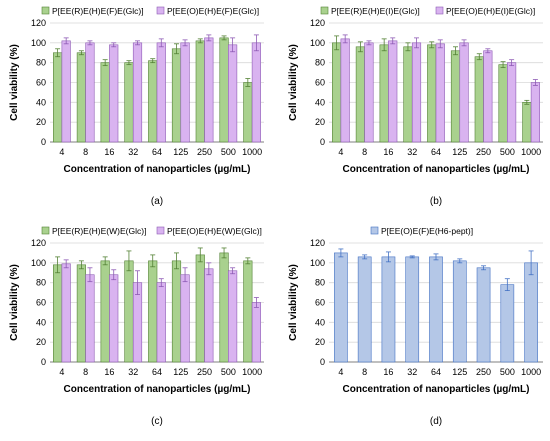 The width and height of the screenshot is (550, 441). What do you see at coordinates (41, 83) in the screenshot?
I see `y-tick-label: 60` at bounding box center [41, 83].